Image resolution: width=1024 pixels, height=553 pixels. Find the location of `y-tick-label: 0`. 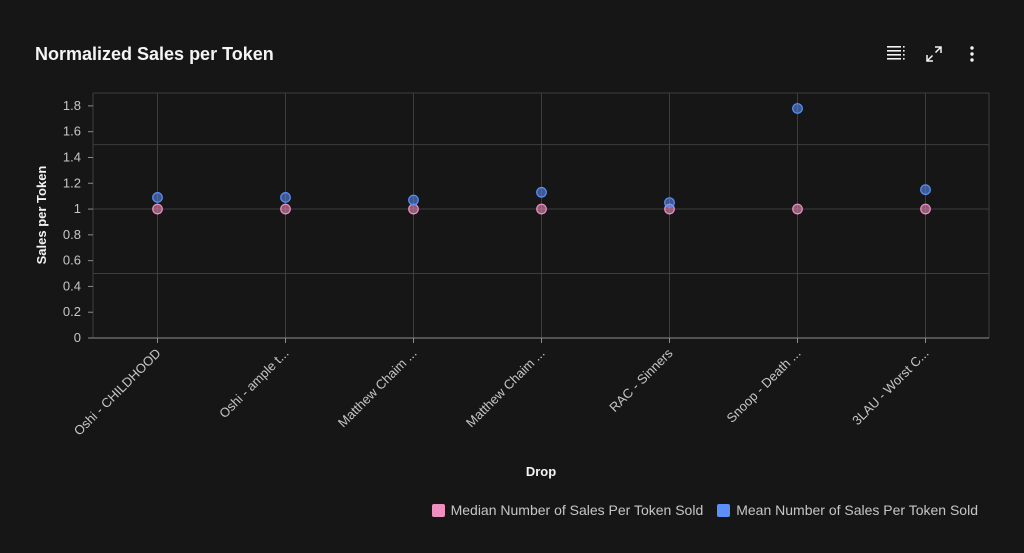

y-tick-label: 0 is located at coordinates (77, 337).